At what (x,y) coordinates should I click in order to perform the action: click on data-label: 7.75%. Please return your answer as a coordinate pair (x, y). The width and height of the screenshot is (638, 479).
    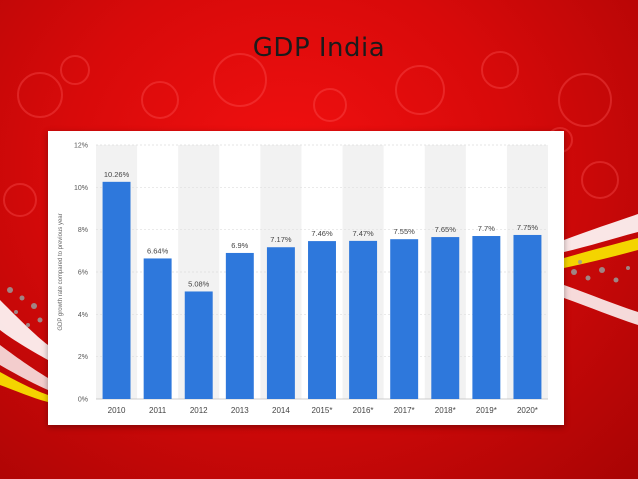
    Looking at the image, I should click on (528, 227).